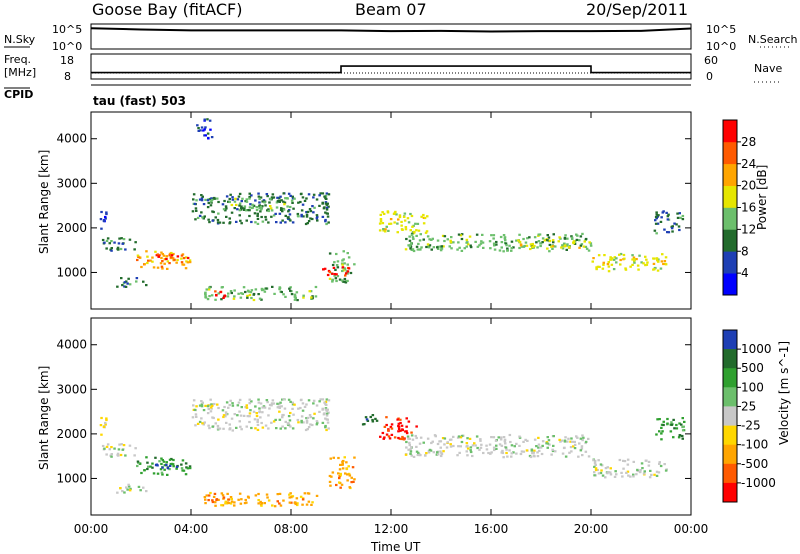 The width and height of the screenshot is (800, 554). What do you see at coordinates (721, 29) in the screenshot?
I see `nsearch-tick-high: 10^5` at bounding box center [721, 29].